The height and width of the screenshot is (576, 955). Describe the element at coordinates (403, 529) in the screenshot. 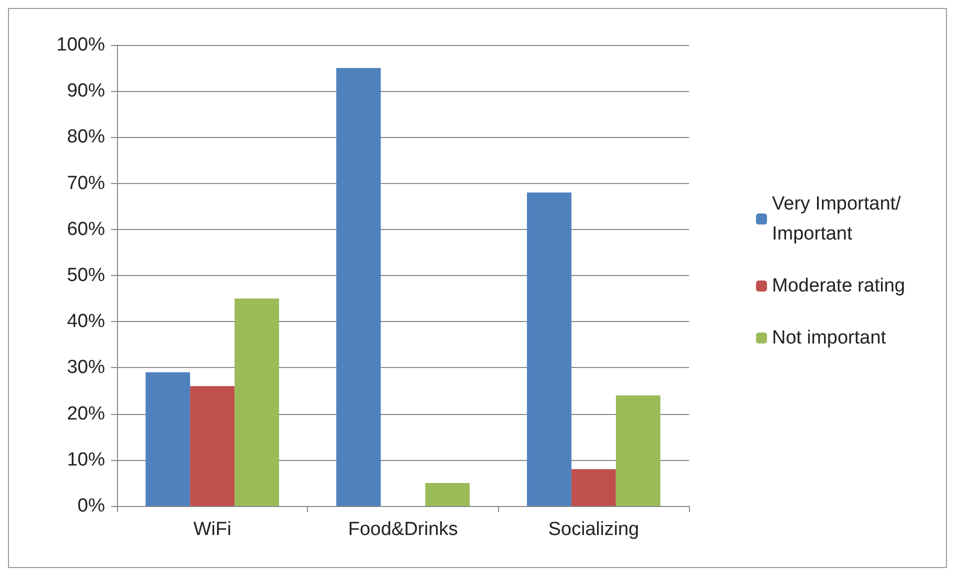

I see `x-tick-label: Food&Drinks` at that location.